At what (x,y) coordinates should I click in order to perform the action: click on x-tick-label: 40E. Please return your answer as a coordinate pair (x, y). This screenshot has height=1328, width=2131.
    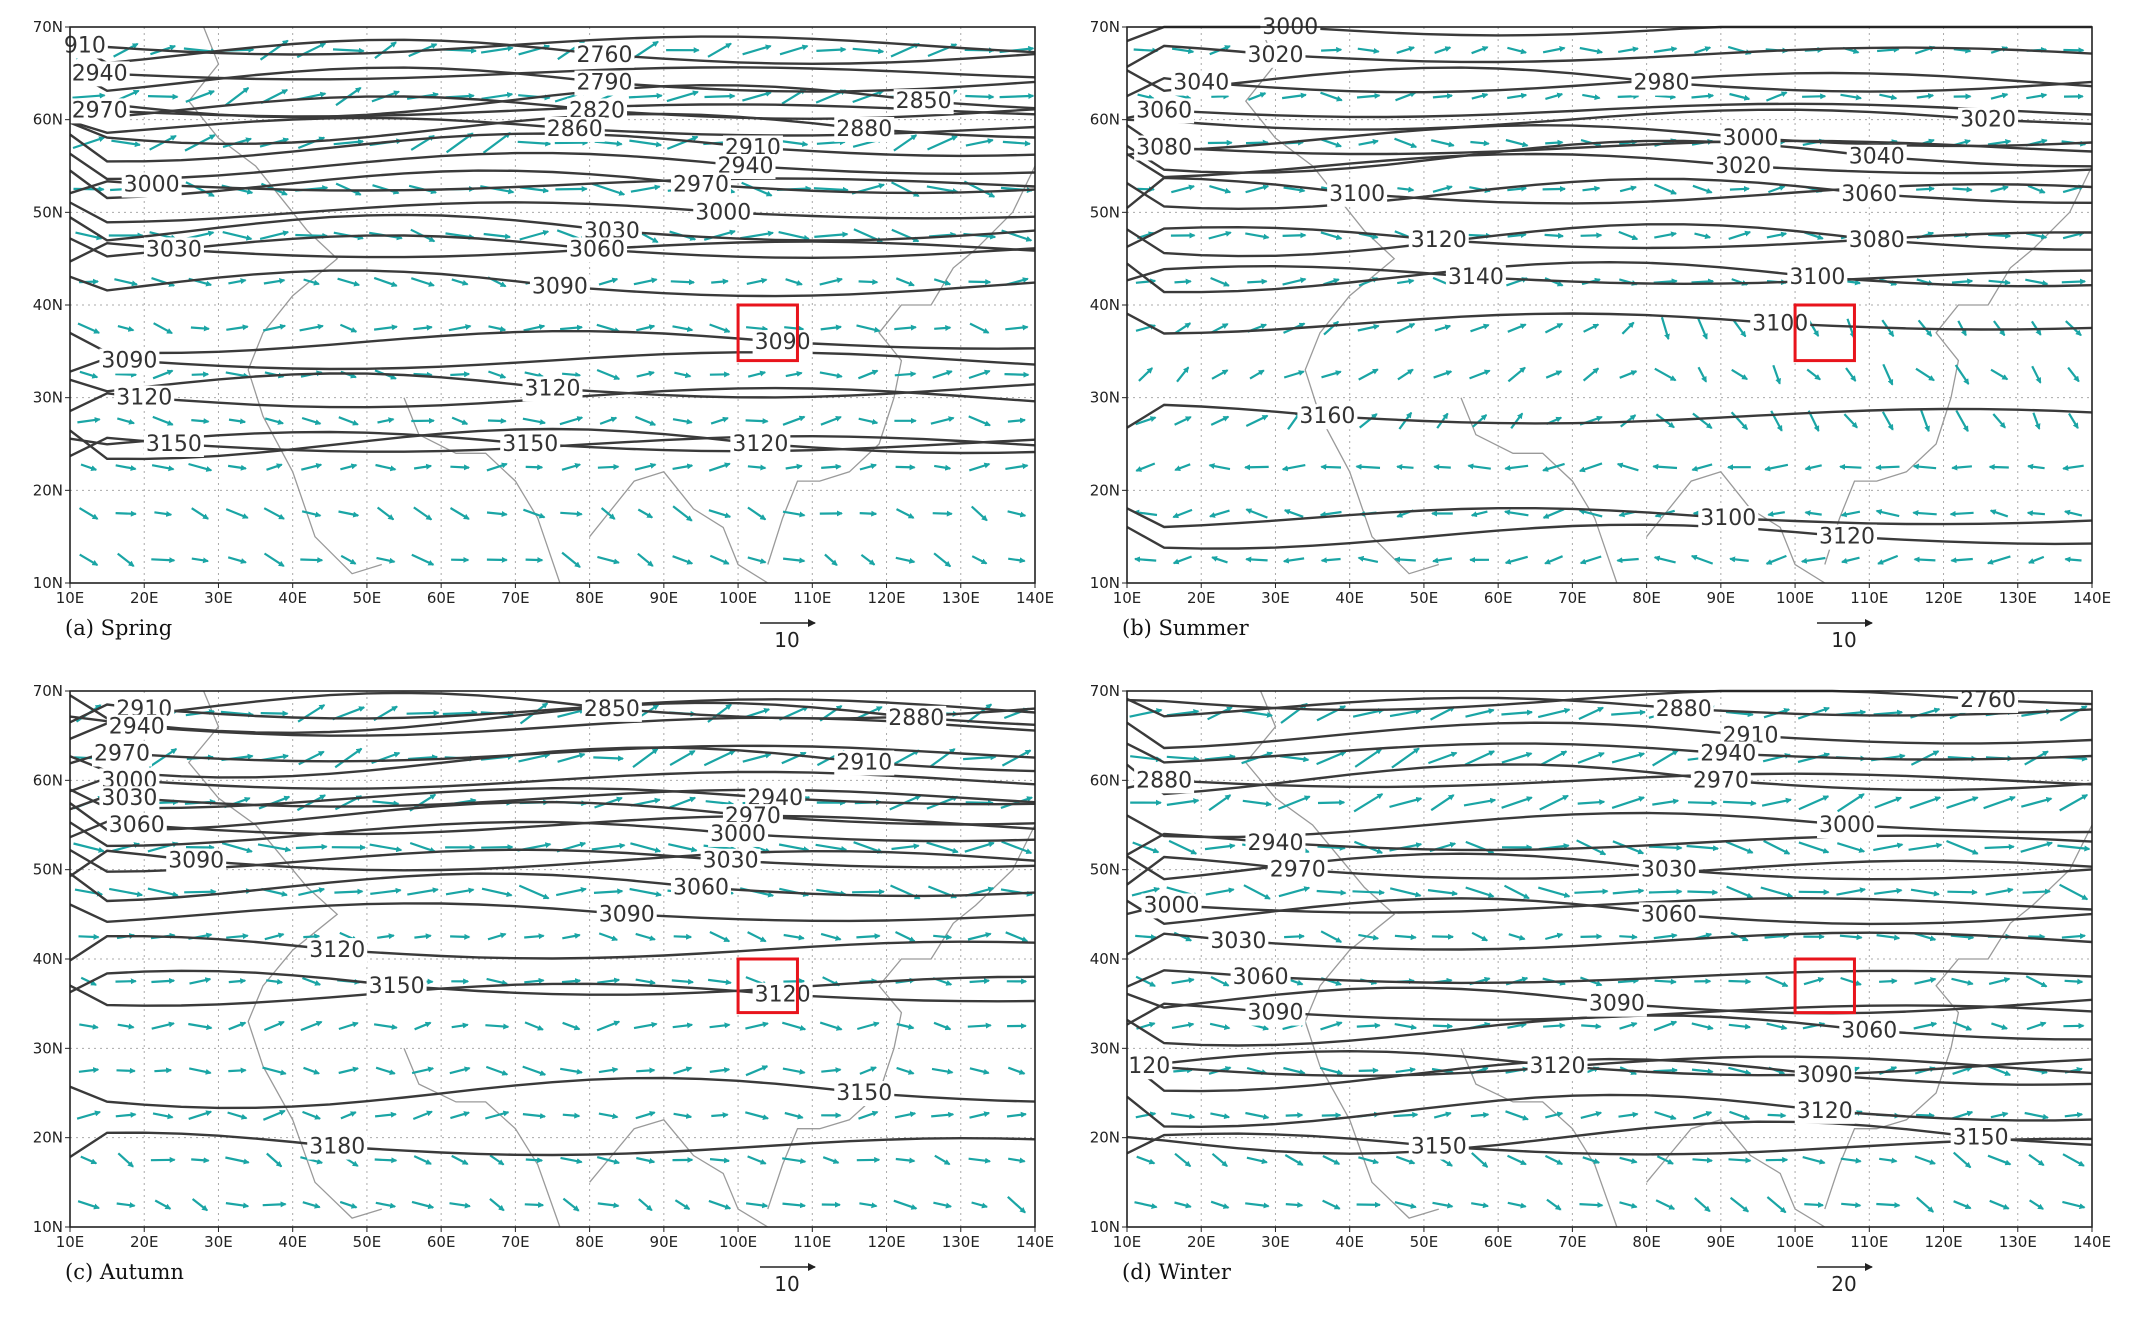
    Looking at the image, I should click on (1349, 1242).